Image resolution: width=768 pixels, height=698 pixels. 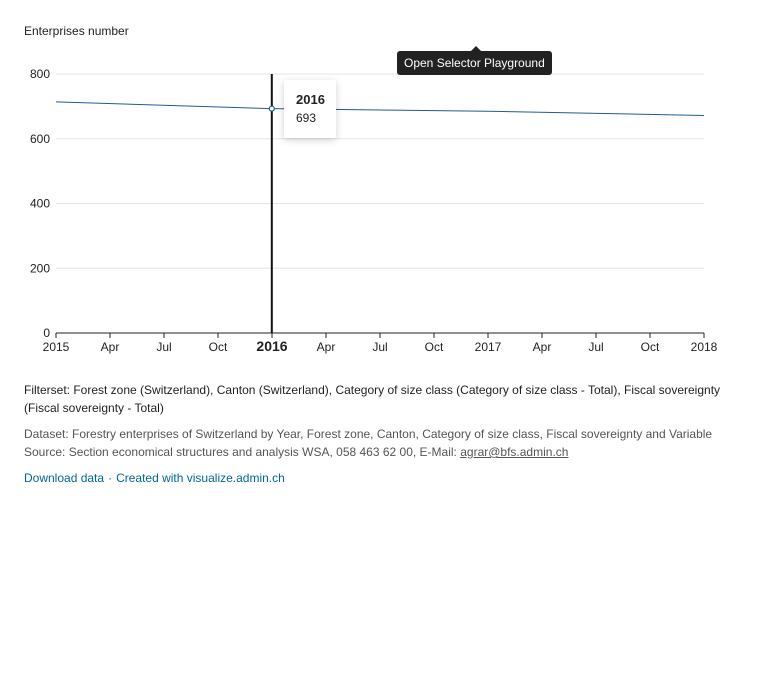 I want to click on x-tick-label: 2018, so click(x=704, y=347).